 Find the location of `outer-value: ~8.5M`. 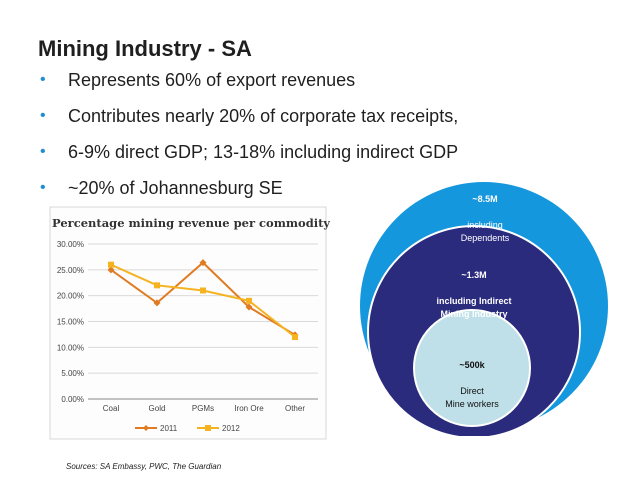

outer-value: ~8.5M is located at coordinates (485, 199).